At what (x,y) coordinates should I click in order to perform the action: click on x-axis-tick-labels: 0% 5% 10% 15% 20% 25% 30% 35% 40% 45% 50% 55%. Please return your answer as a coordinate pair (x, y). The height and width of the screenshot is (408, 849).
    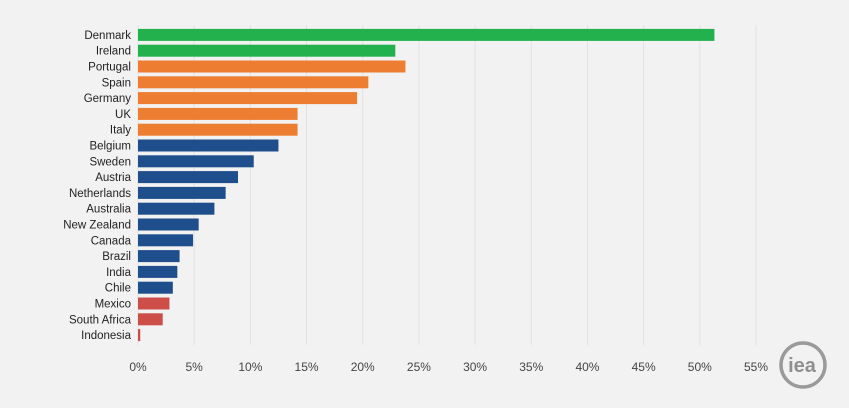
    Looking at the image, I should click on (448, 367).